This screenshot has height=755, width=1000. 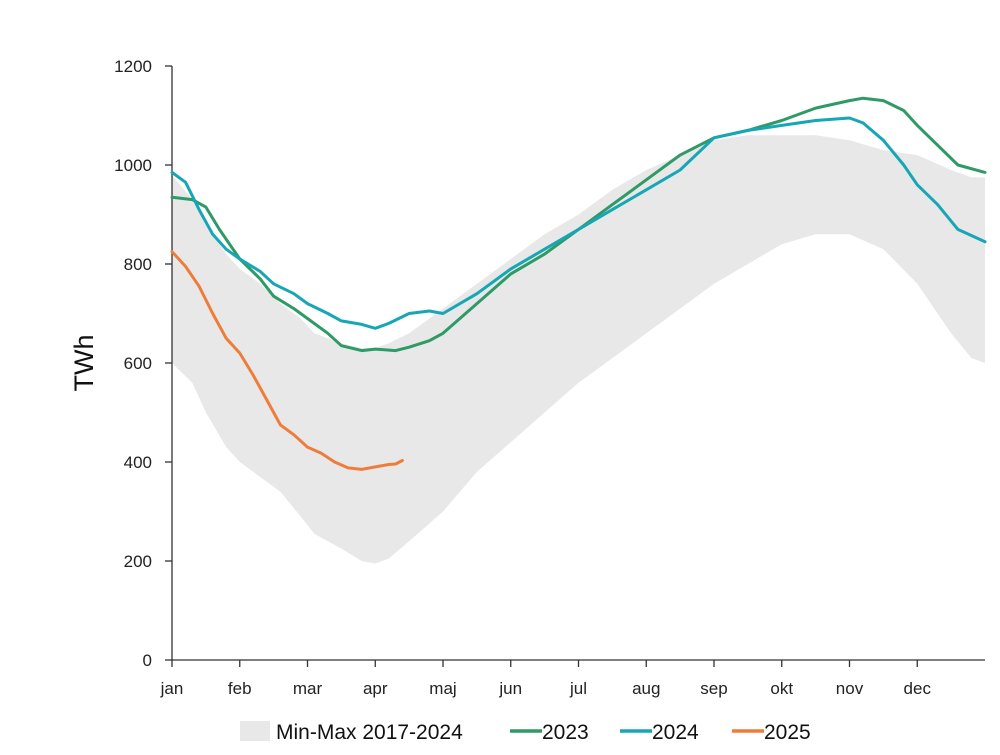 What do you see at coordinates (675, 732) in the screenshot?
I see `legend-label-2024: 2024` at bounding box center [675, 732].